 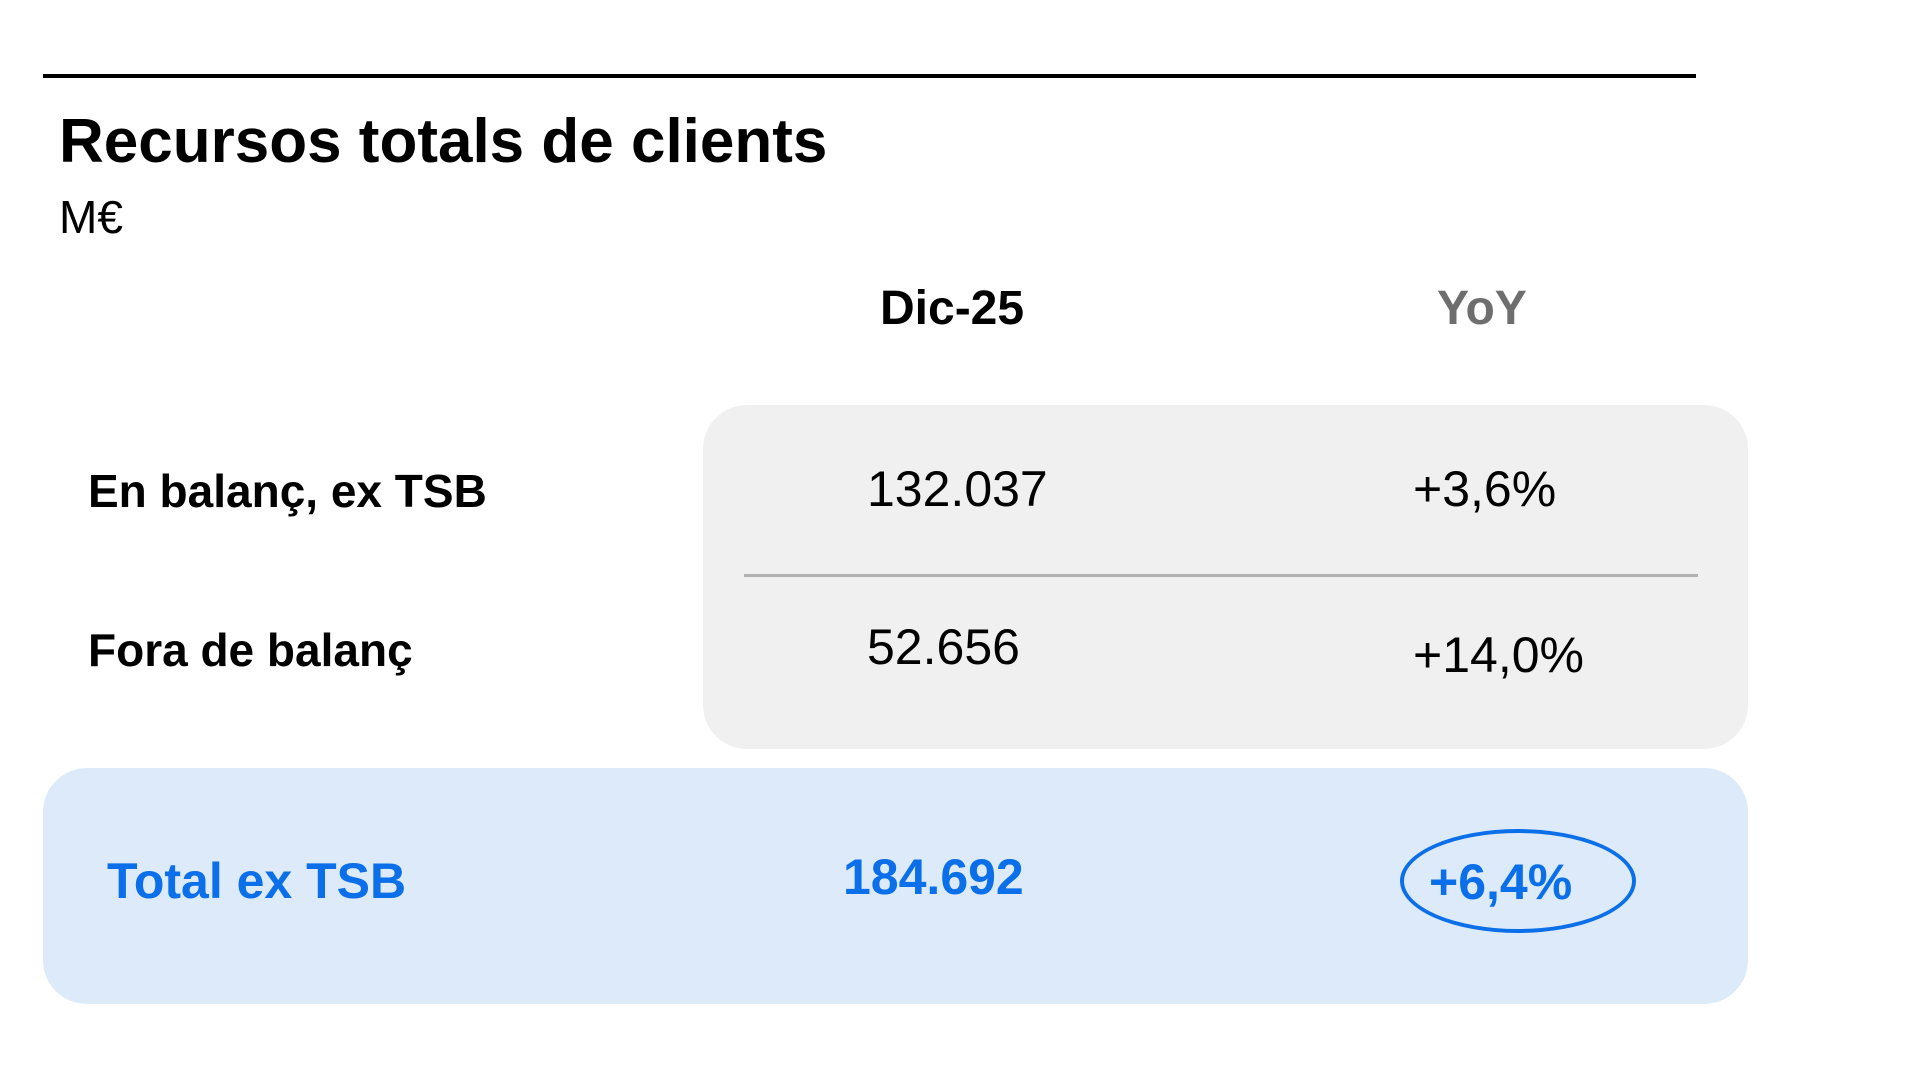 I want to click on total-value: 184.692, so click(x=933, y=877).